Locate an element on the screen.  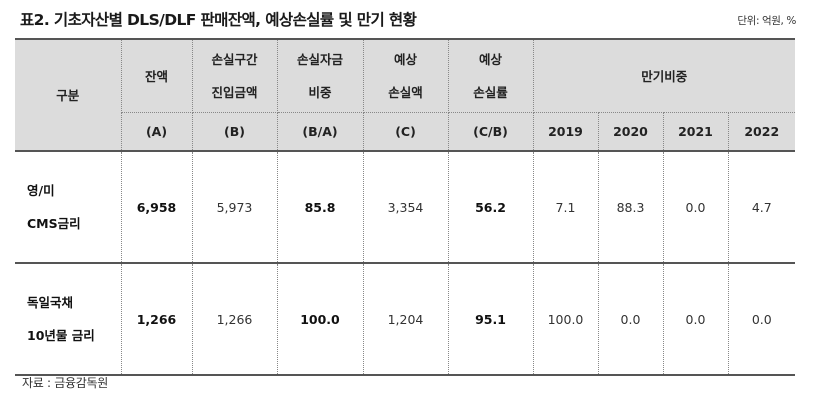
cell-expected-loss-rate: 95.1 is located at coordinates (490, 319).